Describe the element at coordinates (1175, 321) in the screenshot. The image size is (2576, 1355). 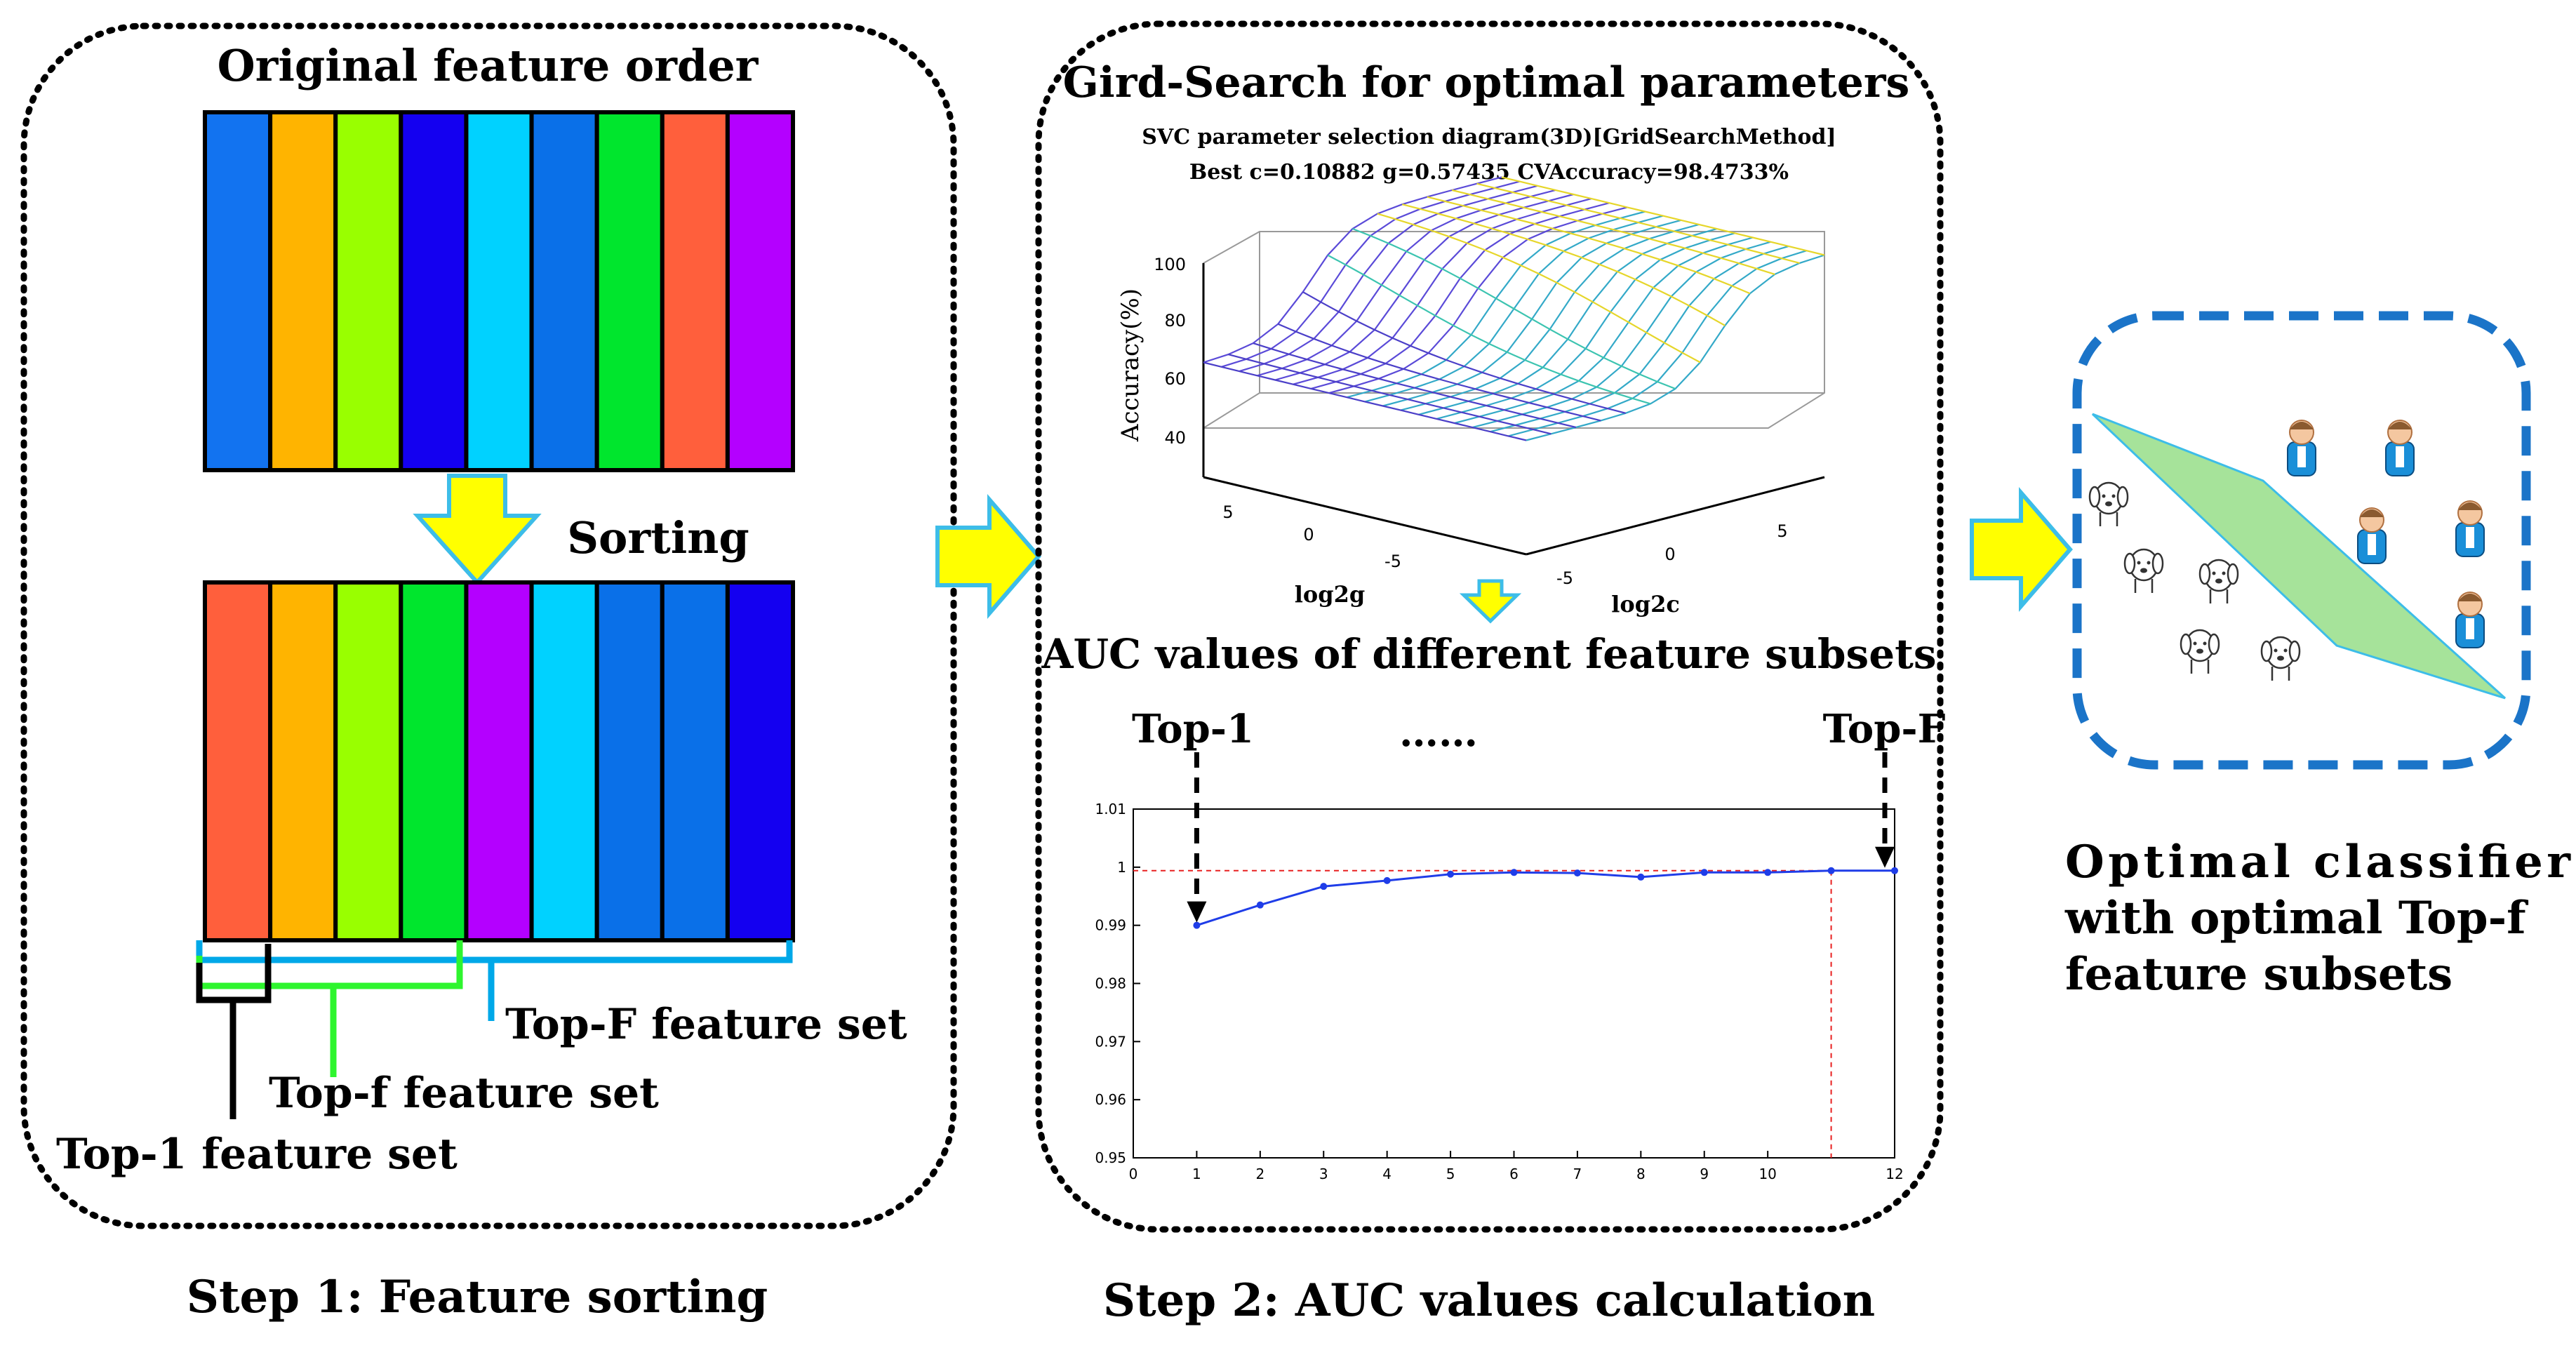
I see `z-tick-80: 80` at that location.